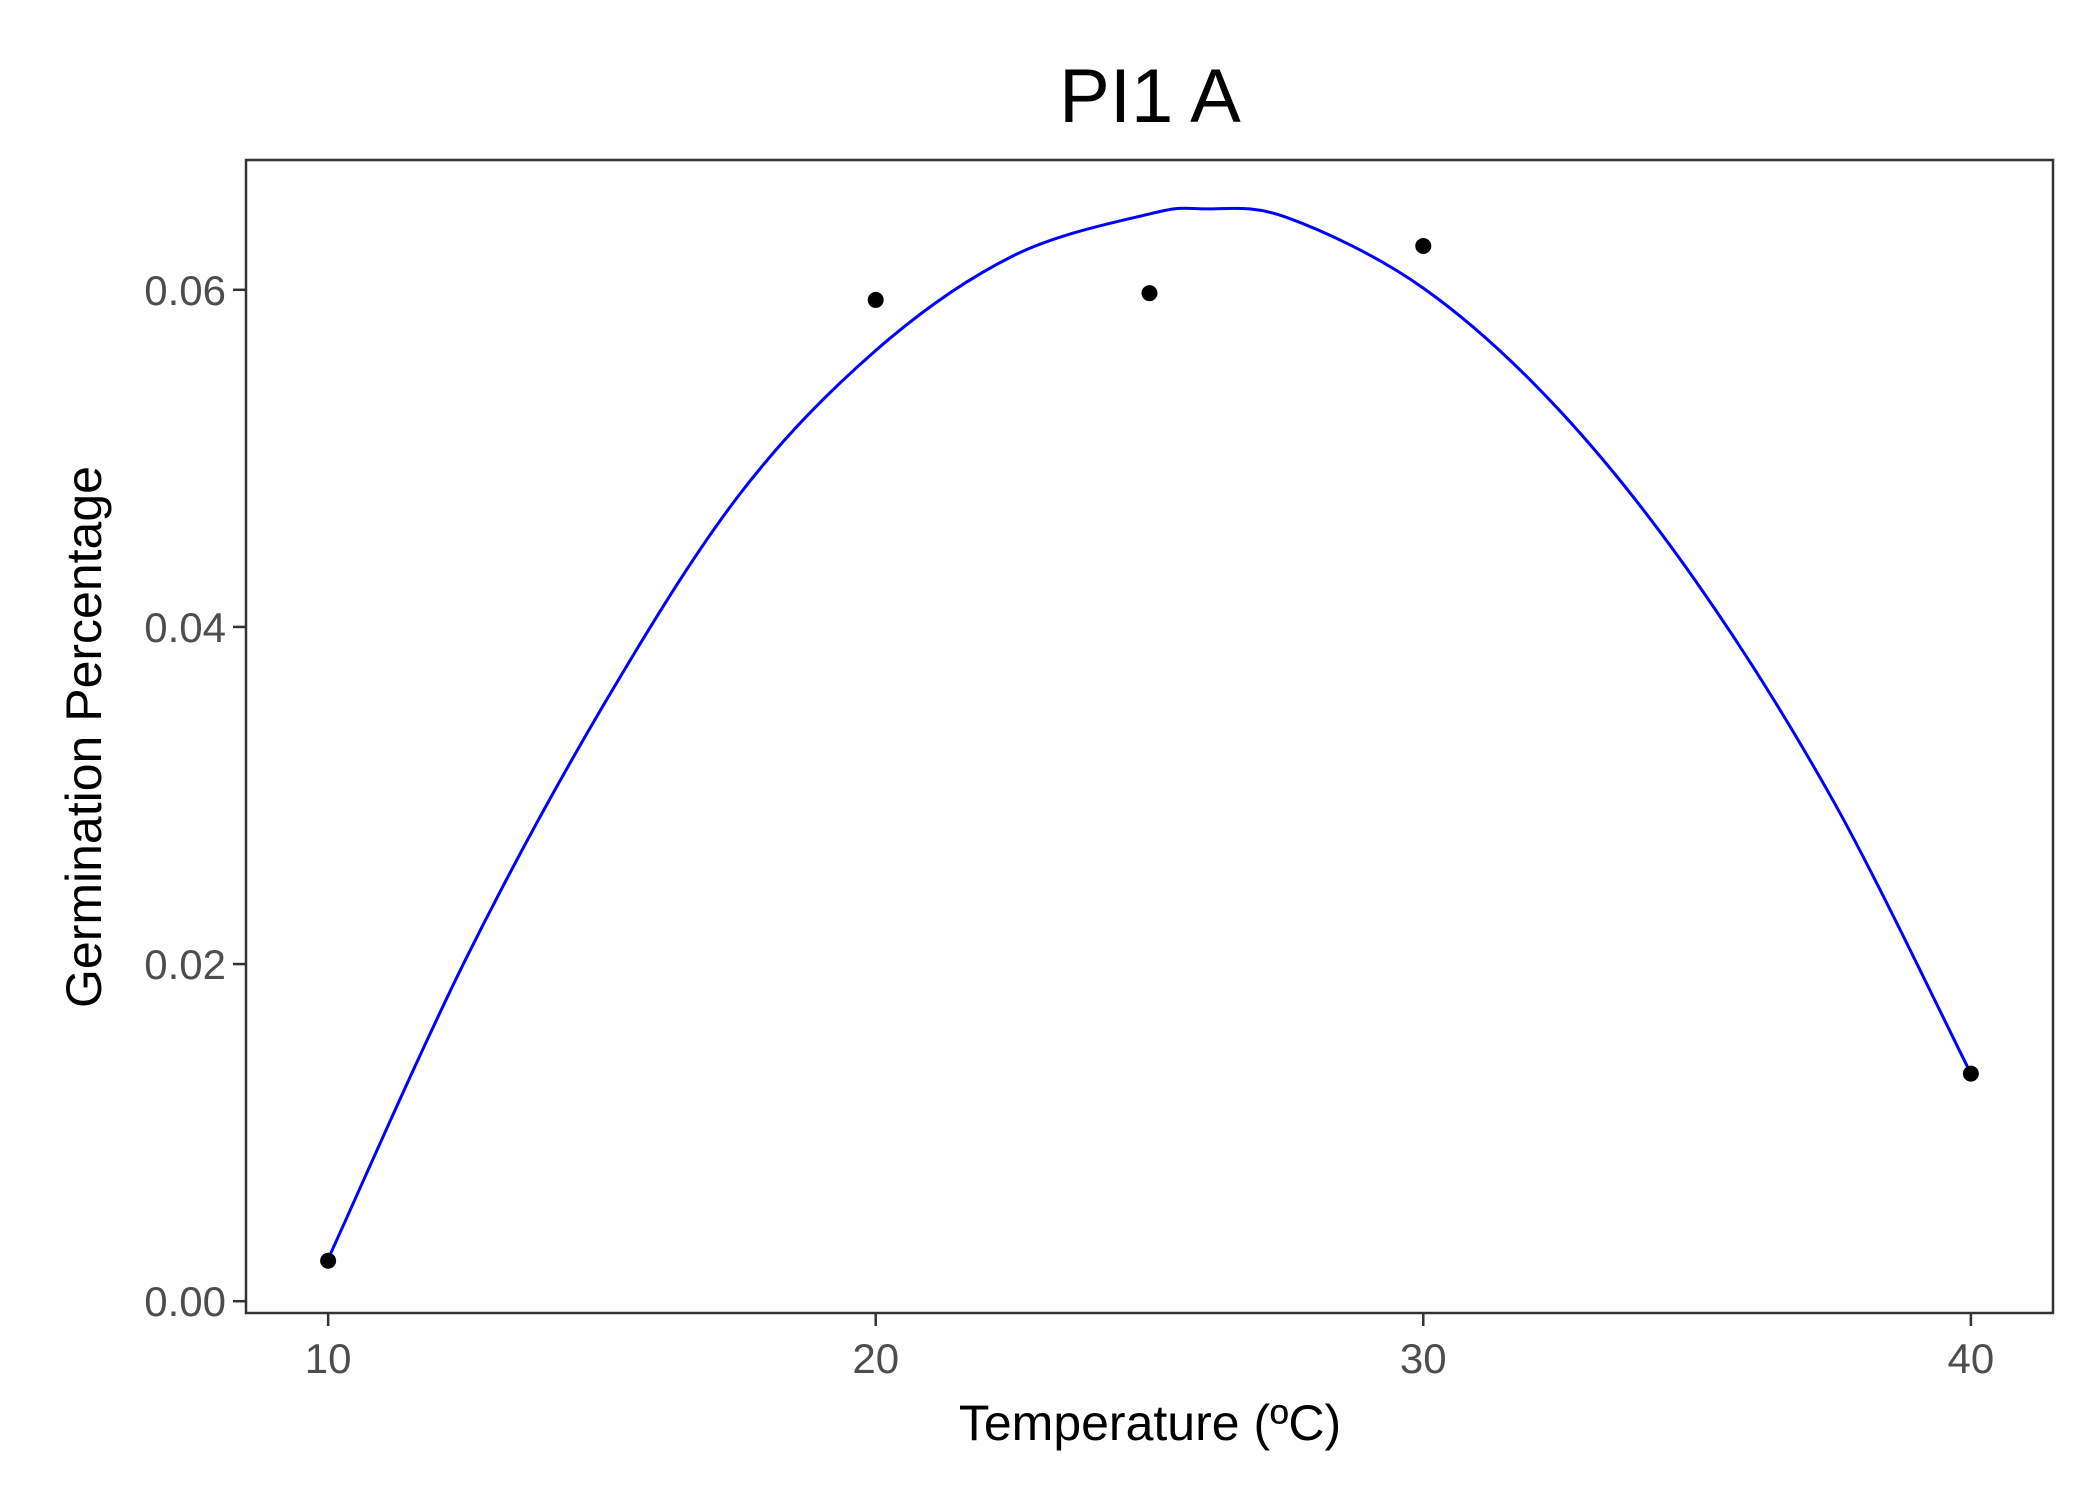  Describe the element at coordinates (1149, 1347) in the screenshot. I see `x-axis: 10 20 30 40` at that location.